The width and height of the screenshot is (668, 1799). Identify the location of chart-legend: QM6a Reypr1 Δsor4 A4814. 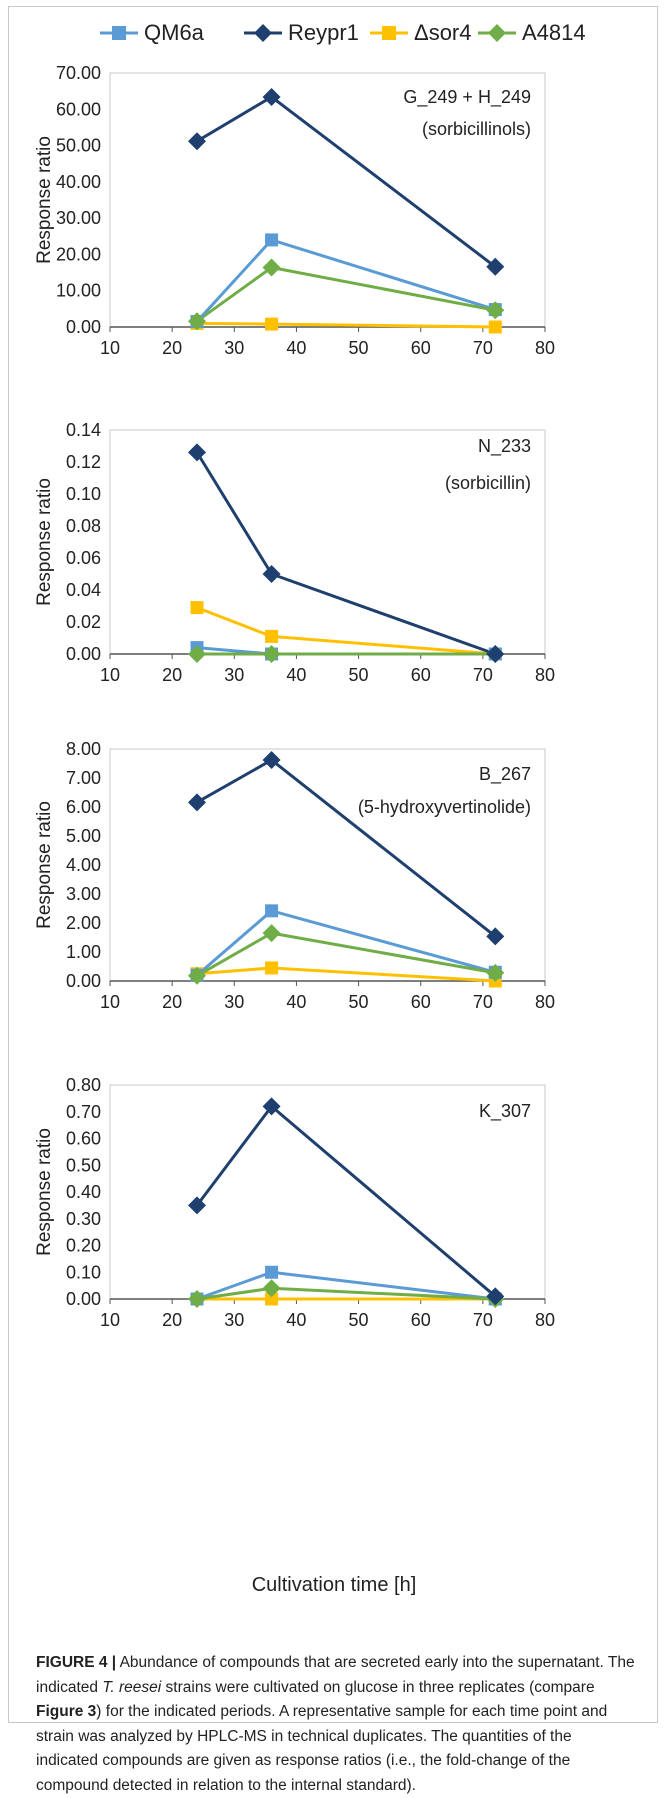
(334, 33).